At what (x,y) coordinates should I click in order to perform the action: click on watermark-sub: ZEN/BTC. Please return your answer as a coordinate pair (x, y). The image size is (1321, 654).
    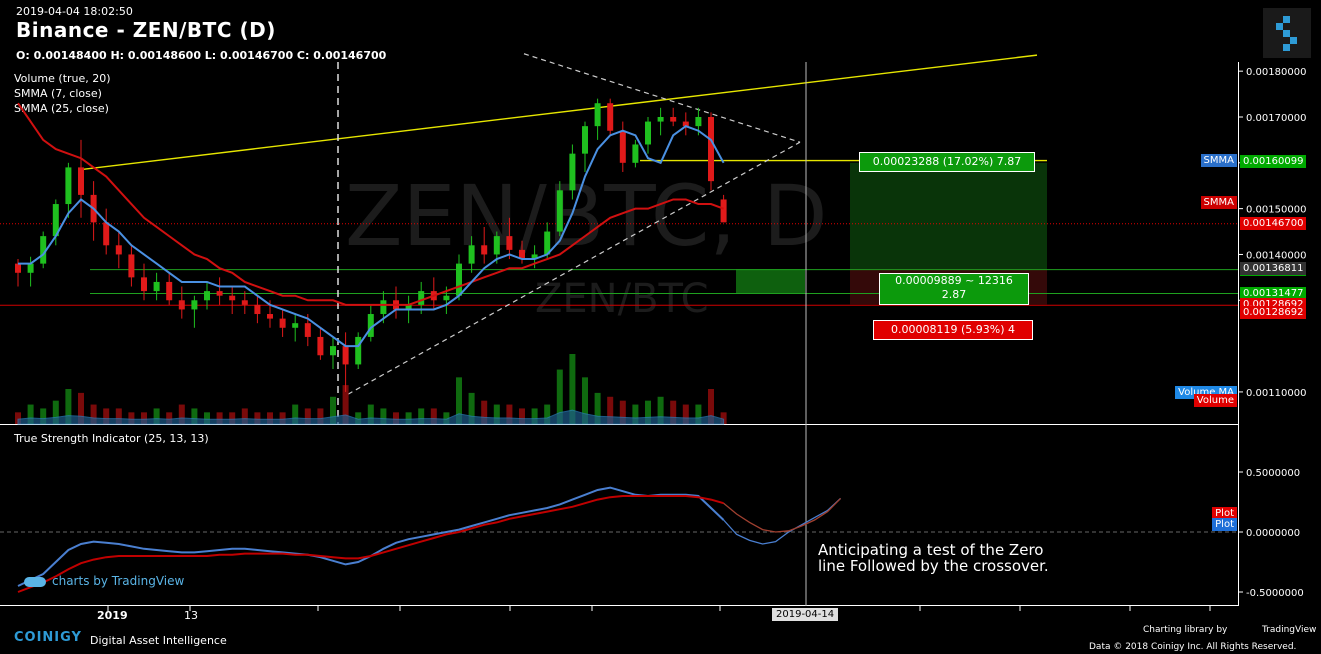
    Looking at the image, I should click on (622, 299).